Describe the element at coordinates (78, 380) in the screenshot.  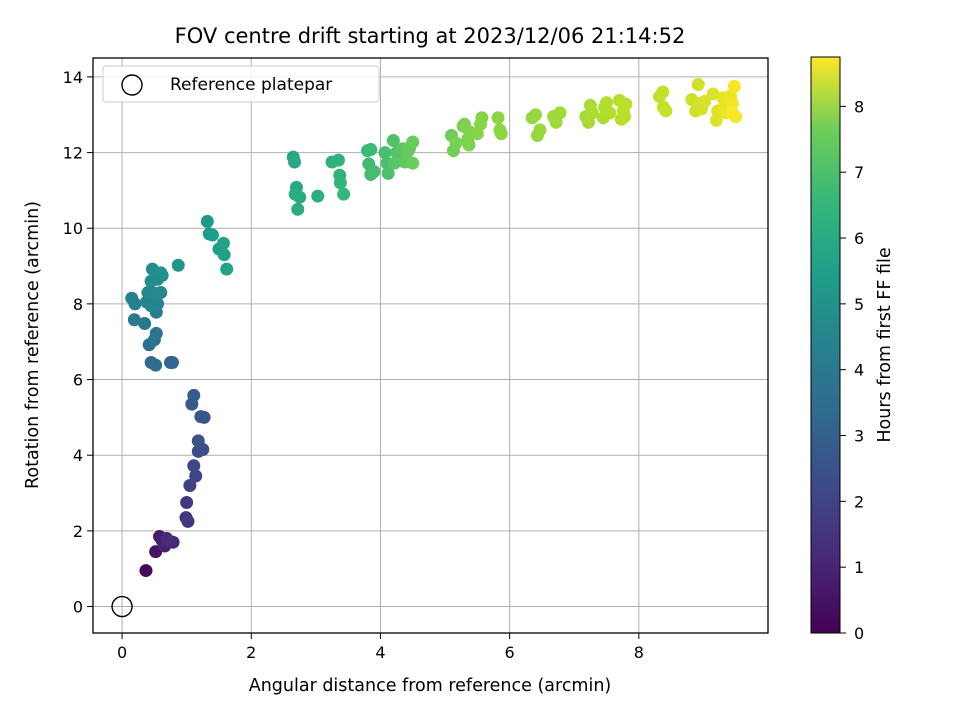
I see `y-tick-label: 6` at that location.